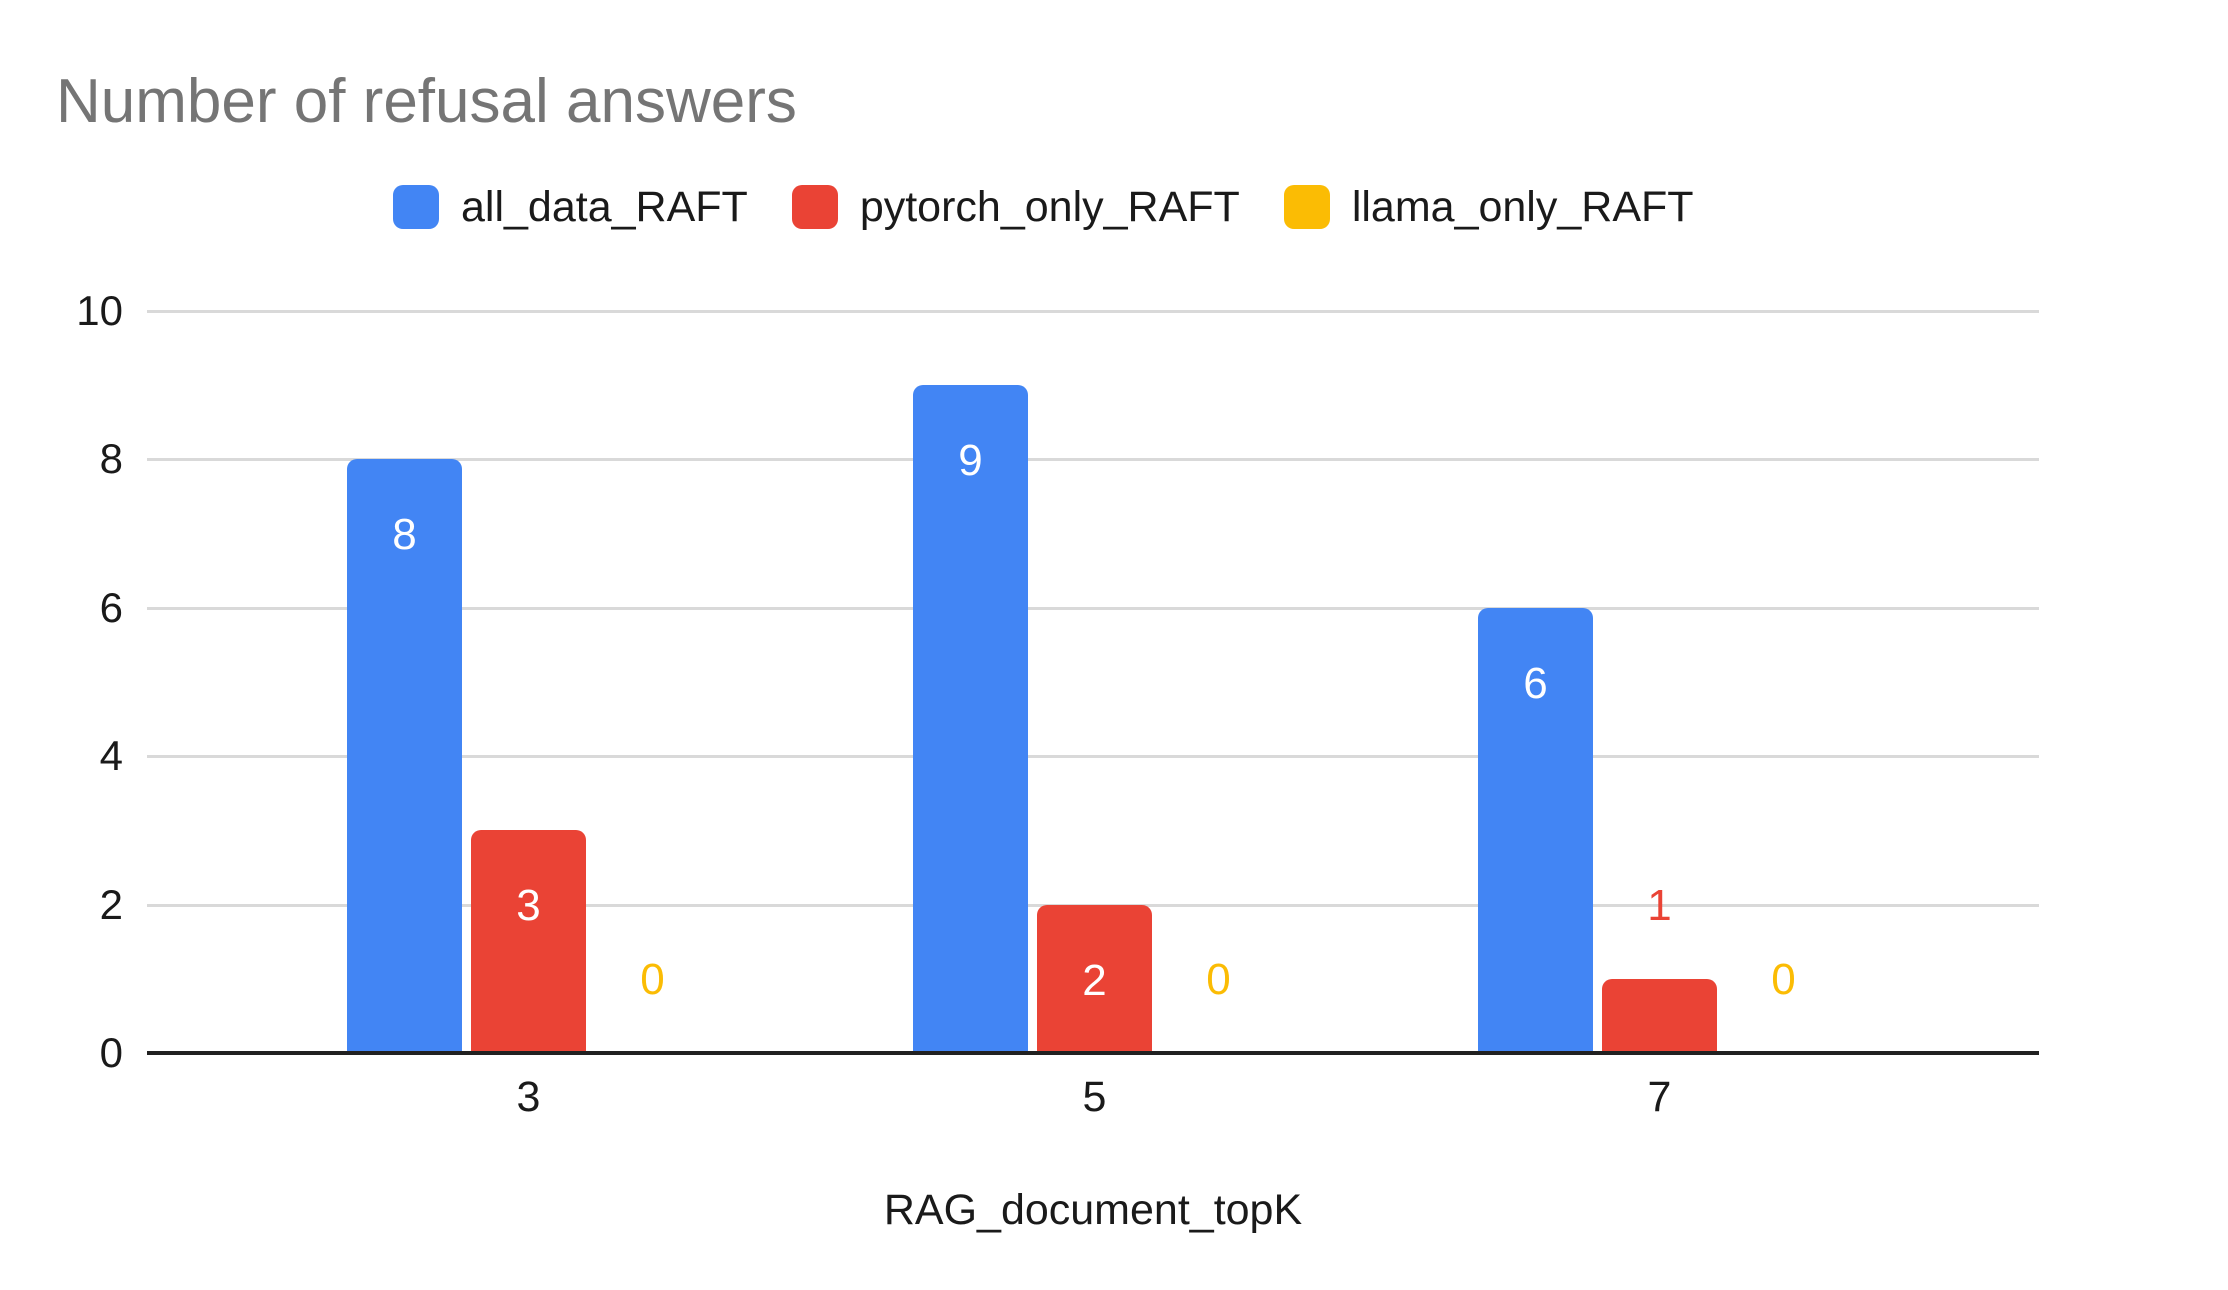 The width and height of the screenshot is (2228, 1290). I want to click on gridline-y8, so click(1093, 459).